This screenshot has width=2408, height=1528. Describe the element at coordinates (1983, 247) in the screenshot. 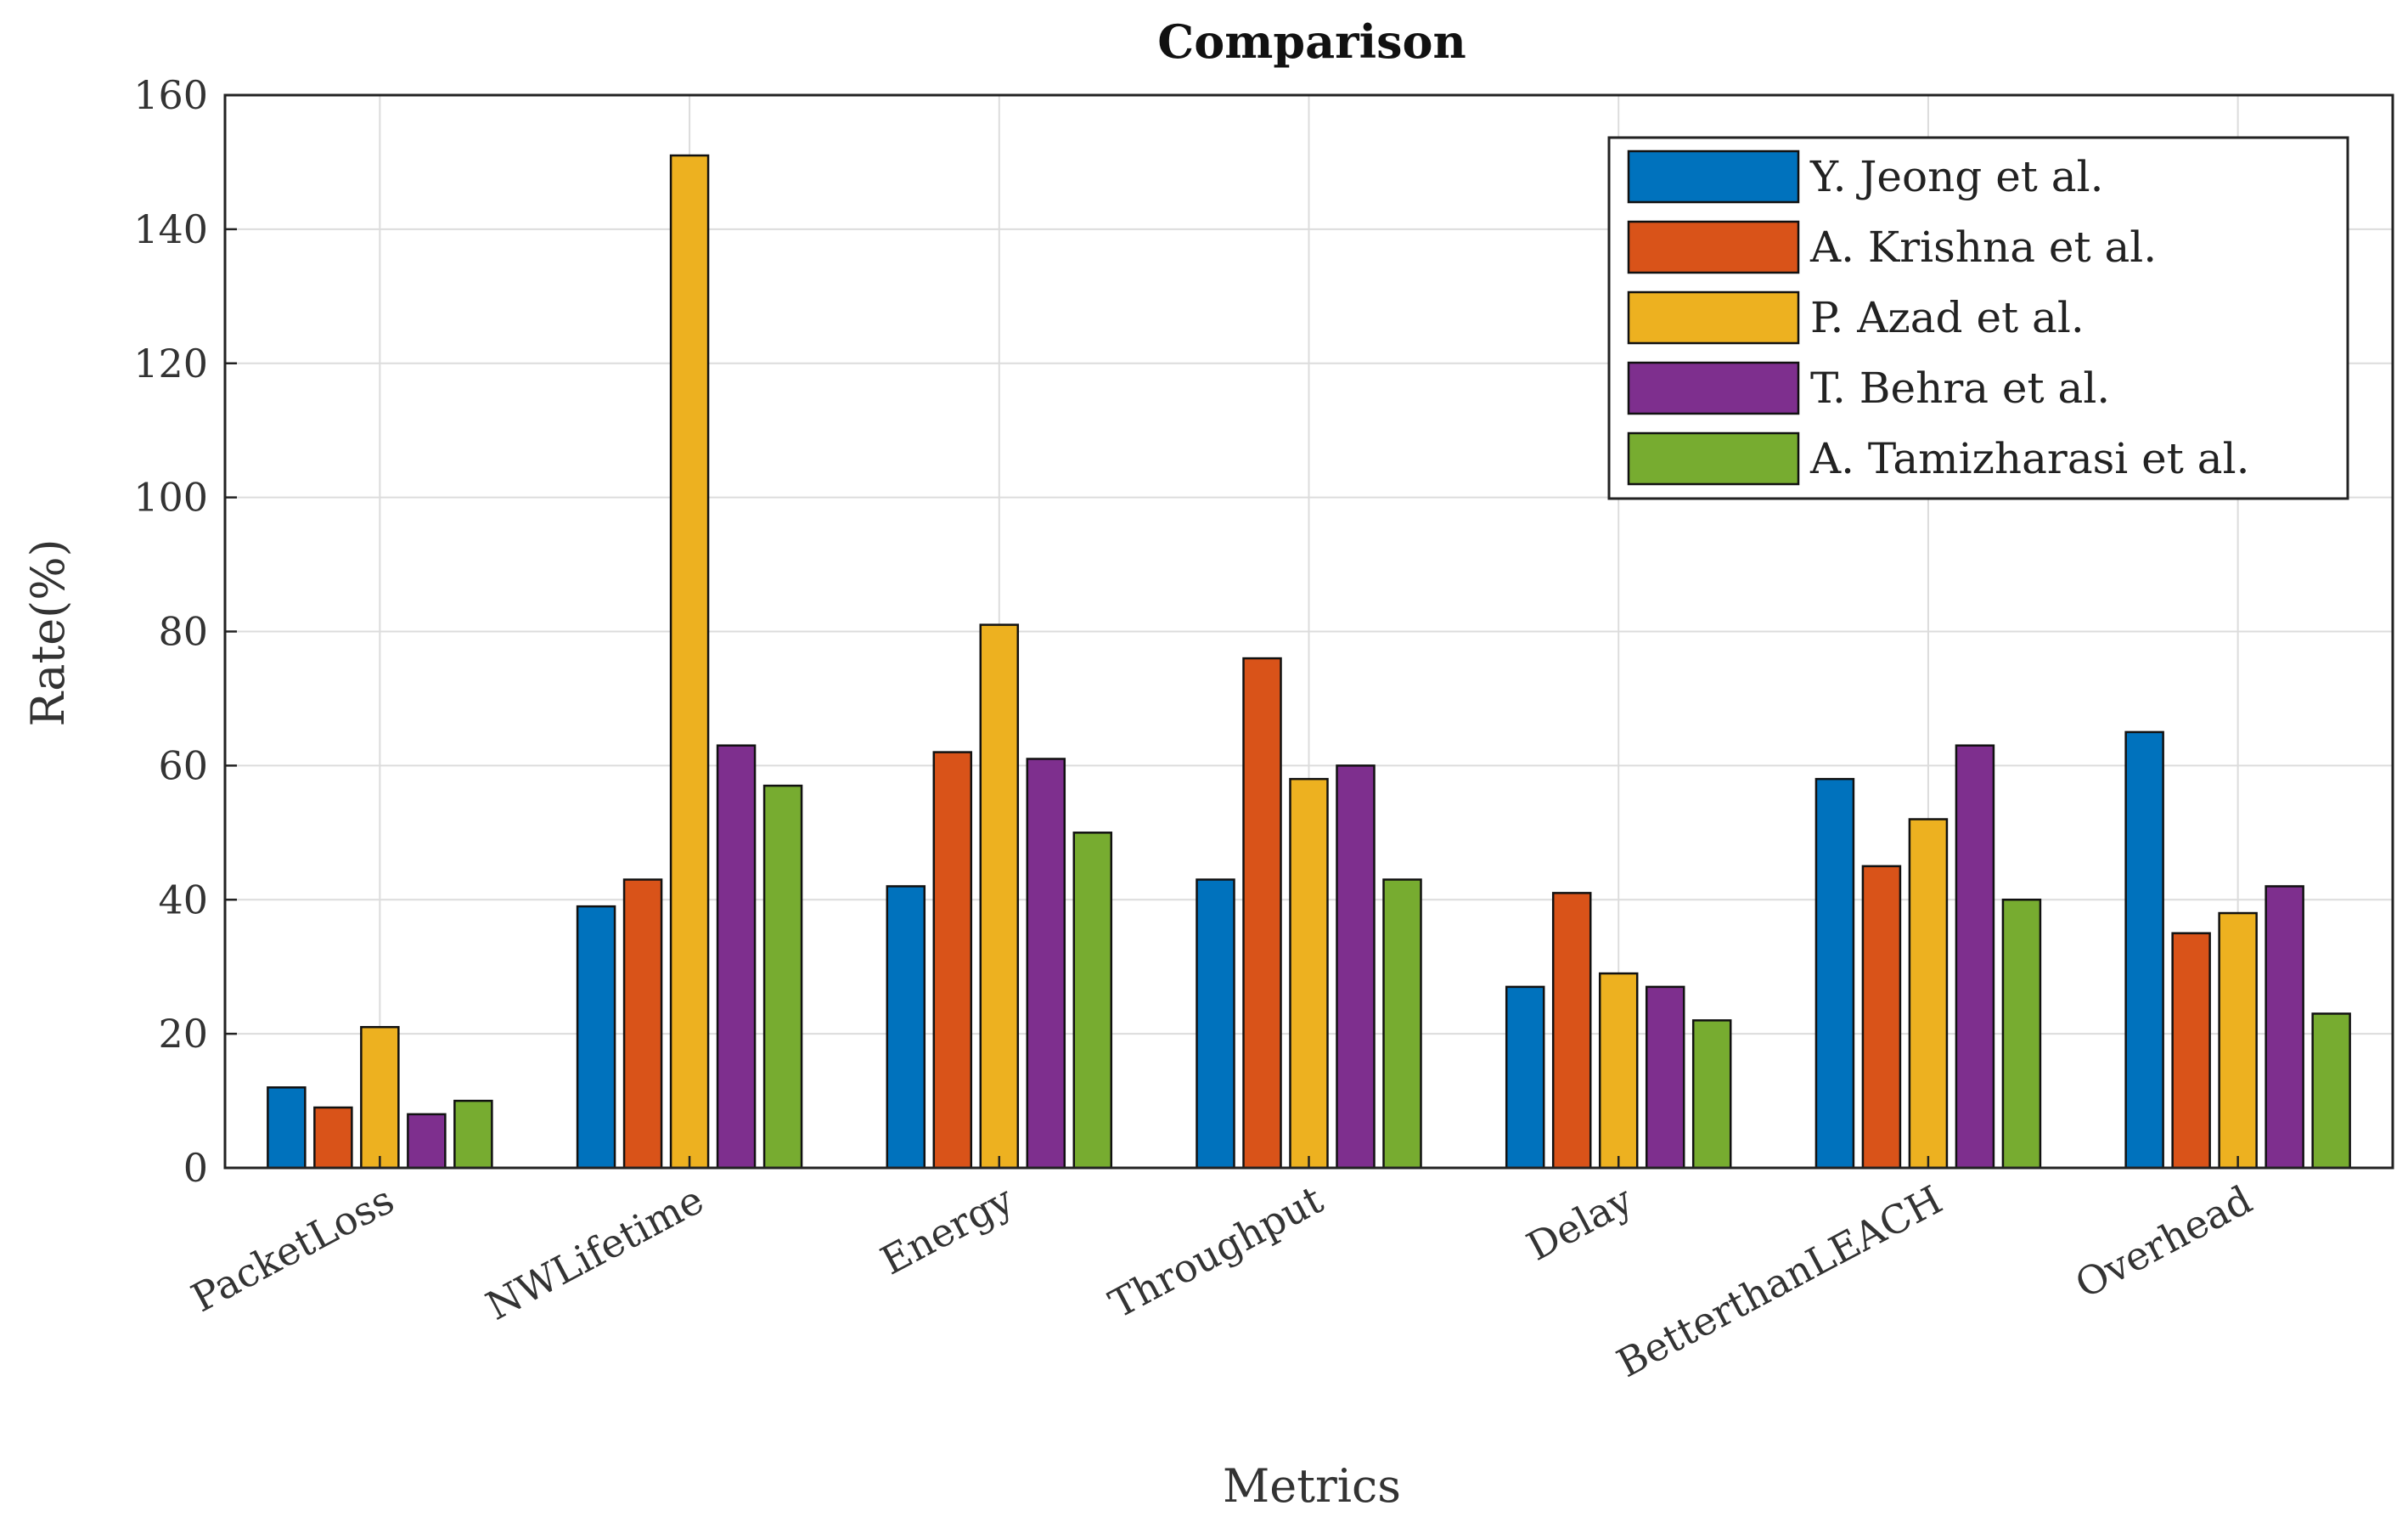

I see `legend-label: A. Krishna et al.` at that location.